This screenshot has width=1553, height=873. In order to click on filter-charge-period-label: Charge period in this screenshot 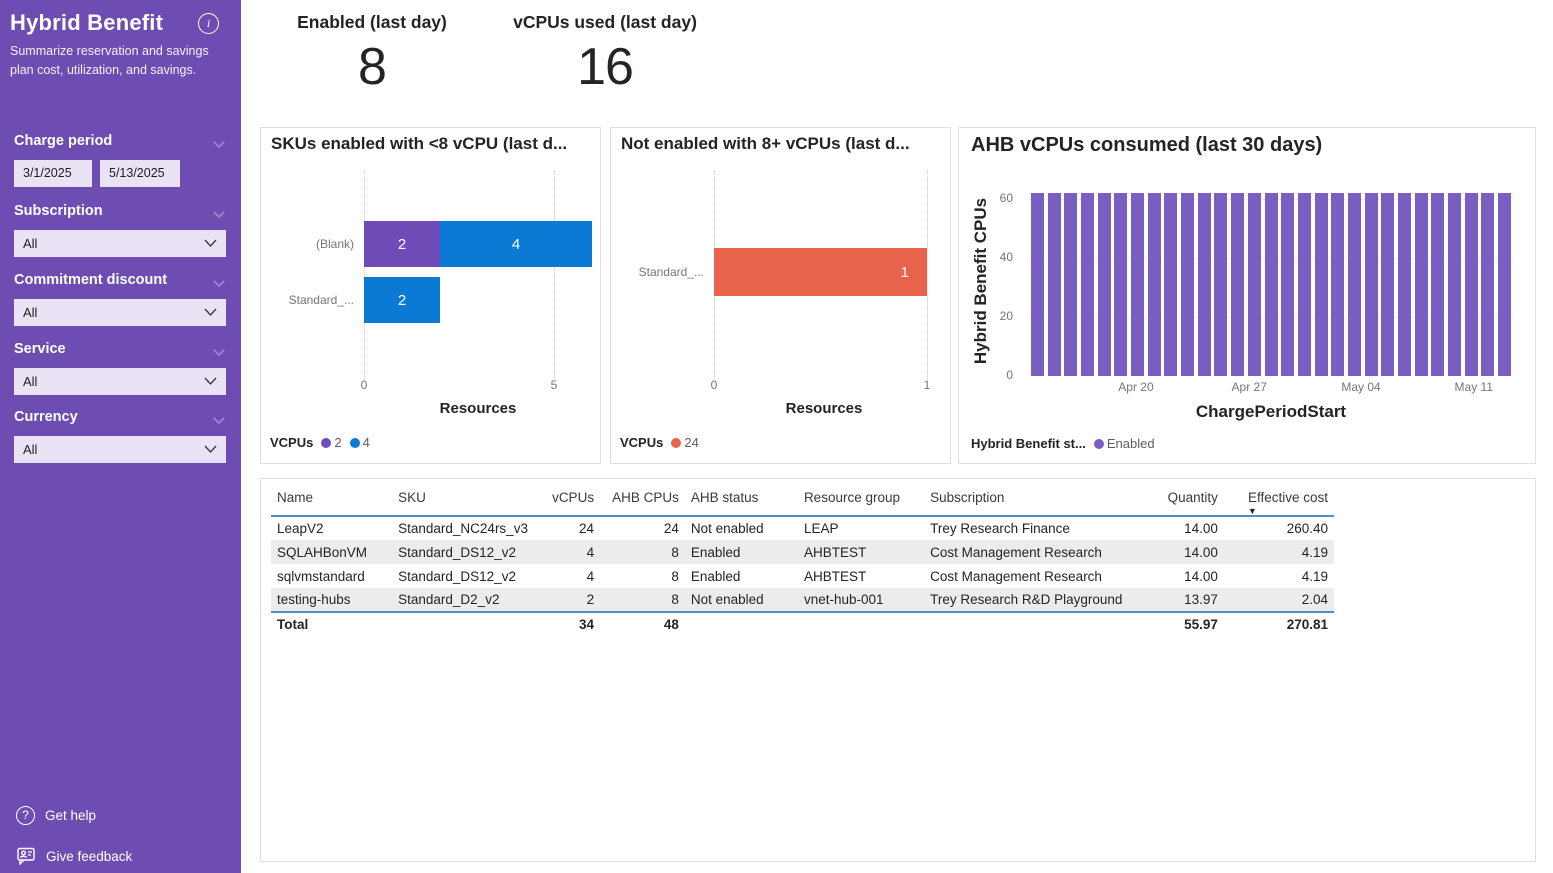, I will do `click(63, 141)`.